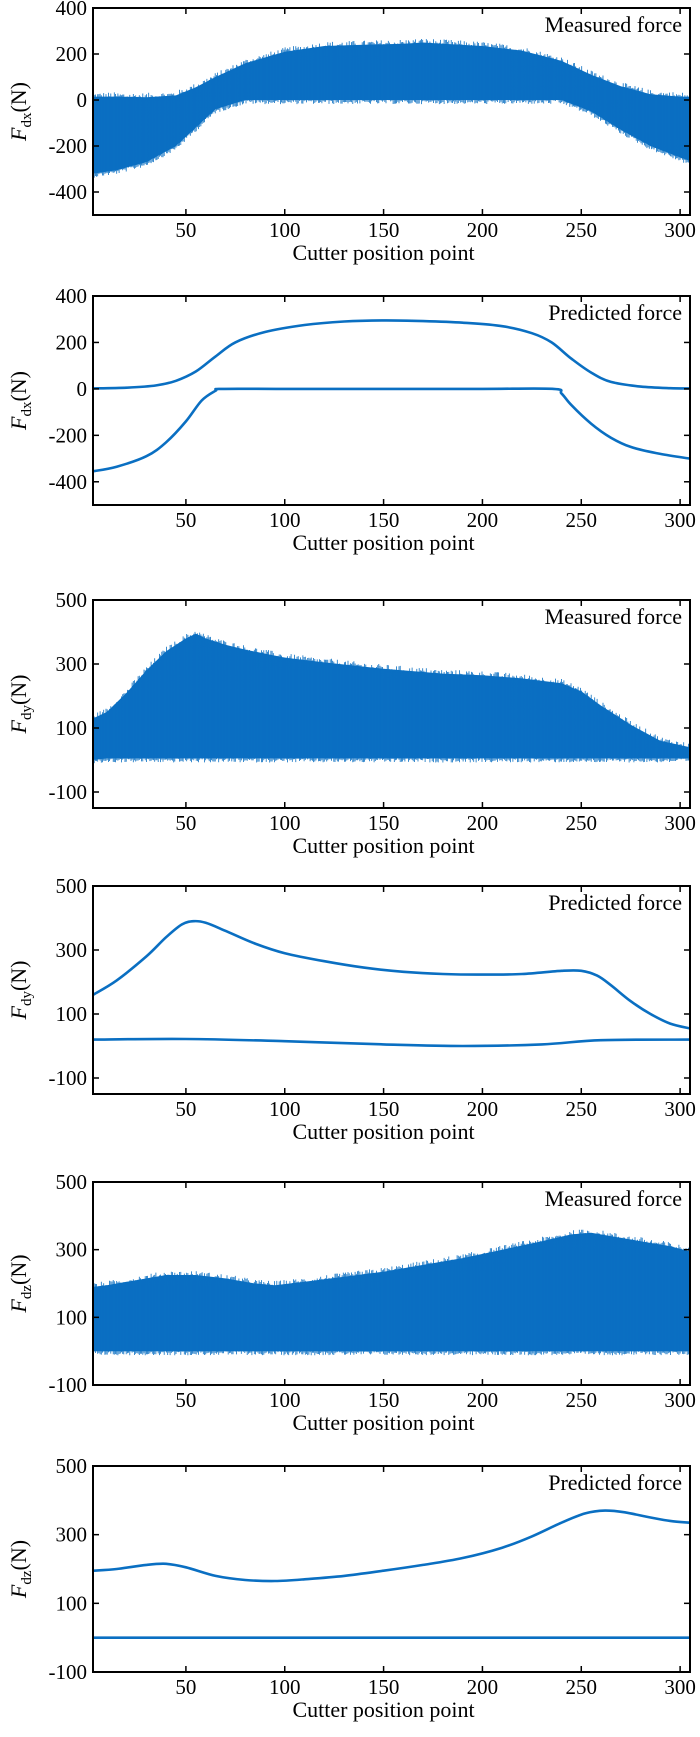 This screenshot has width=700, height=1737. What do you see at coordinates (82, 389) in the screenshot?
I see `y-tick-label: 0` at bounding box center [82, 389].